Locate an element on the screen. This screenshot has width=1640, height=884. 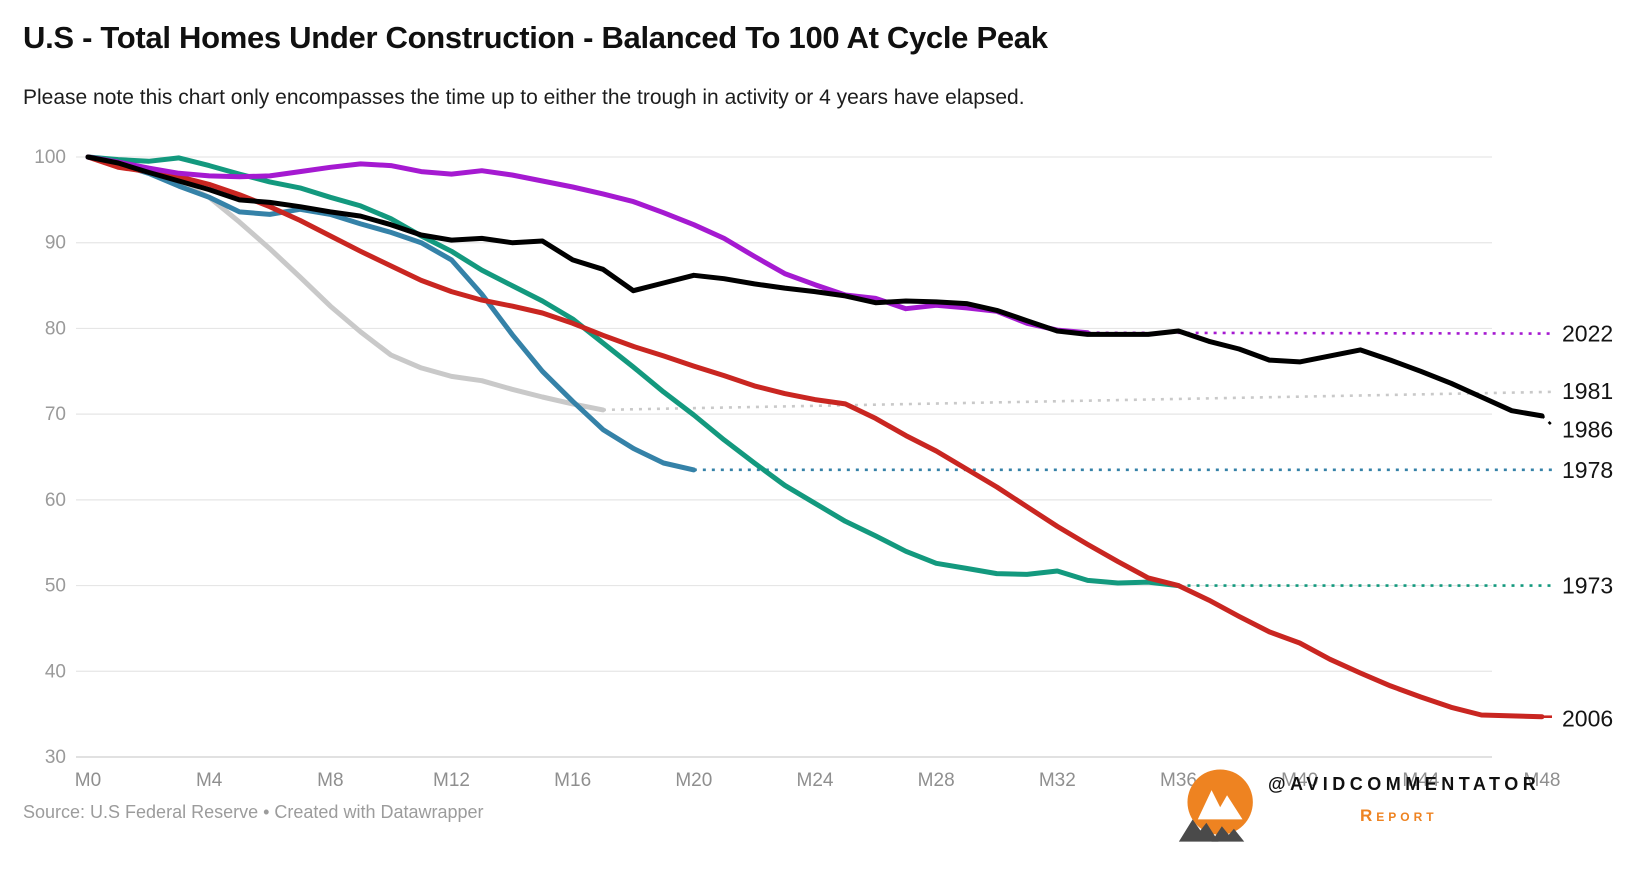
x-tick-label: M0 is located at coordinates (88, 780).